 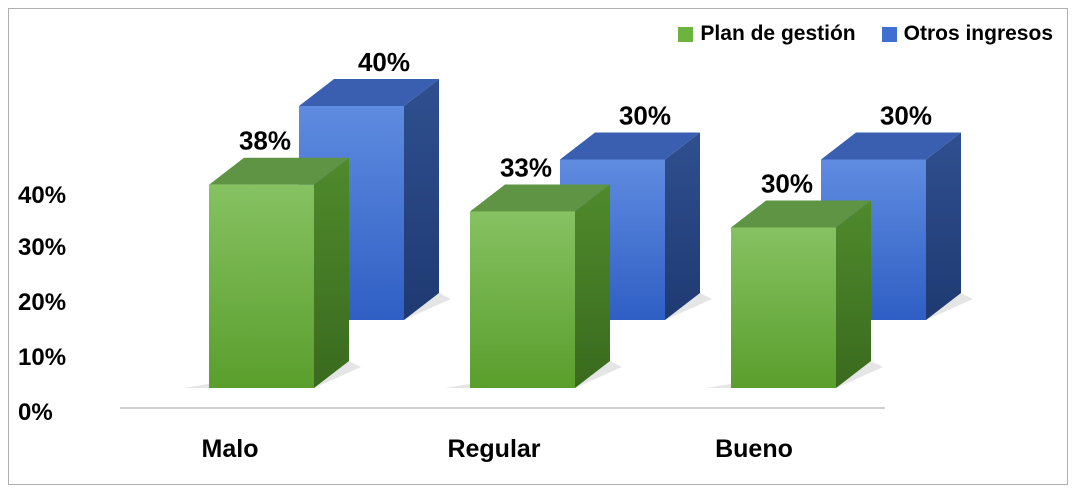 I want to click on legend-swatch-otros-ingresos, so click(x=889, y=34).